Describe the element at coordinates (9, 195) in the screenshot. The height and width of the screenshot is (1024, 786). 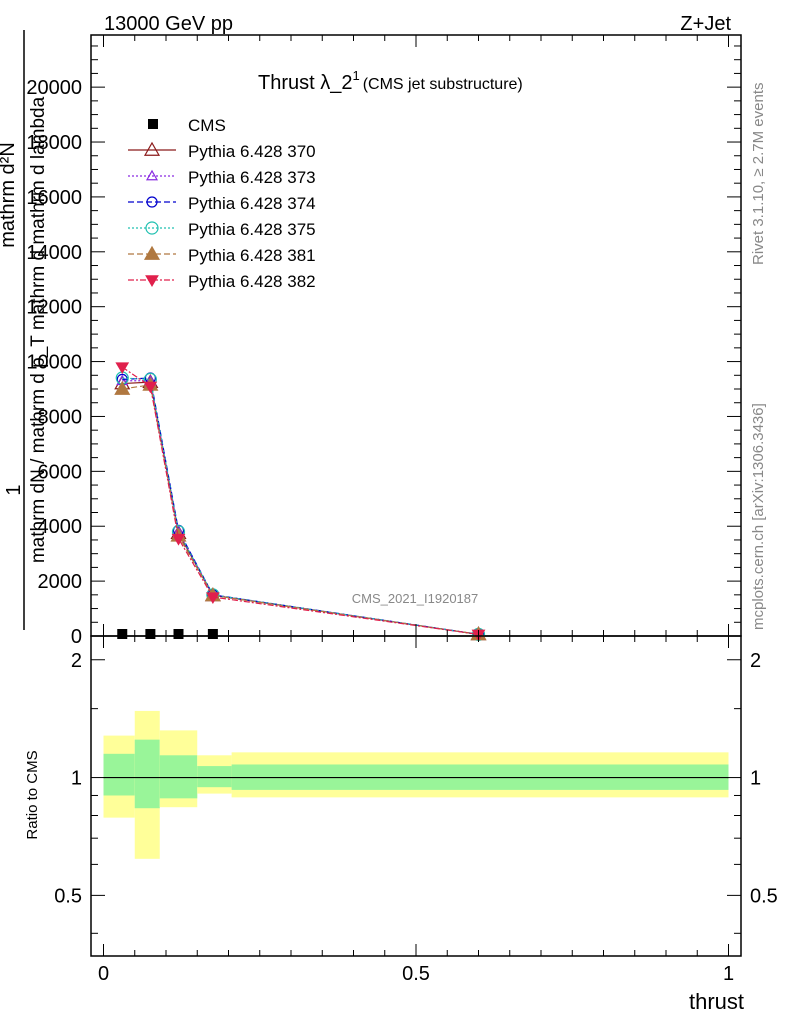
I see `y-label-overlap: mathrm d²N` at that location.